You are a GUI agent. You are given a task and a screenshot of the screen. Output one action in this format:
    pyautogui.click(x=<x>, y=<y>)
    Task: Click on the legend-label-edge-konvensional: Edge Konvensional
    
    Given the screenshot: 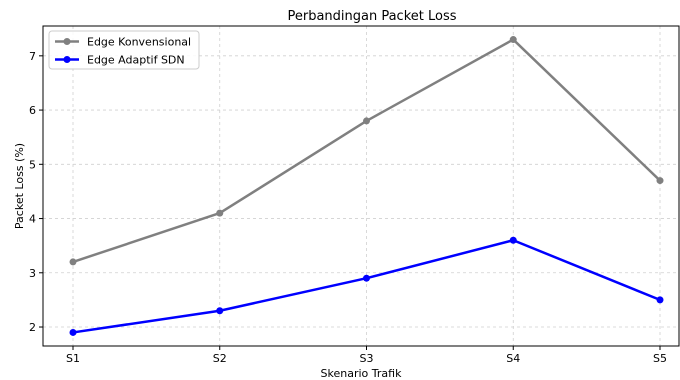 What is the action you would take?
    pyautogui.click(x=139, y=42)
    